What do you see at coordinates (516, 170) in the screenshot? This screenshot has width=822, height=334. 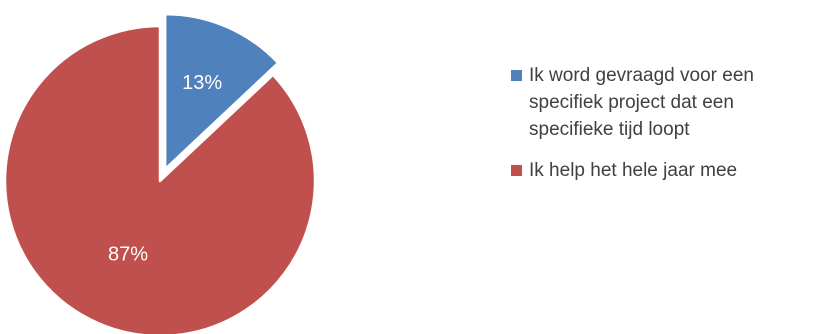 I see `legend-swatch-whole-year` at bounding box center [516, 170].